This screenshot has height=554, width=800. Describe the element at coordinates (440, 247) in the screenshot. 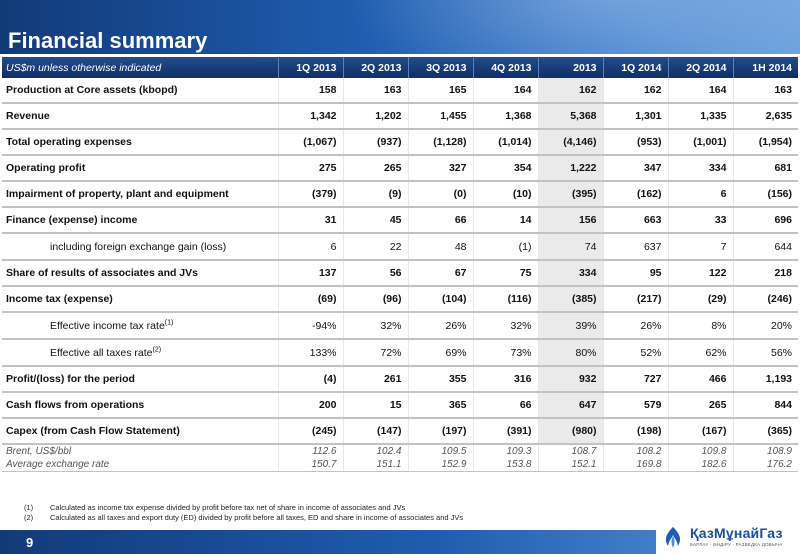

I see `table-cell: 48` at that location.